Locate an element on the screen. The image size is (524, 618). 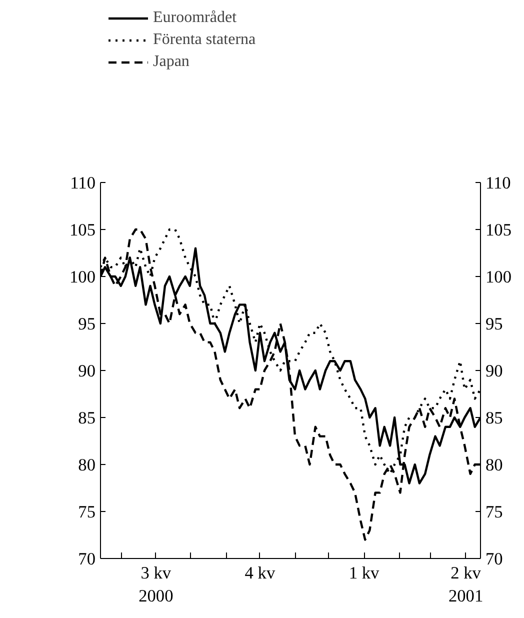
y-tick-label: 85 is located at coordinates (87, 418).